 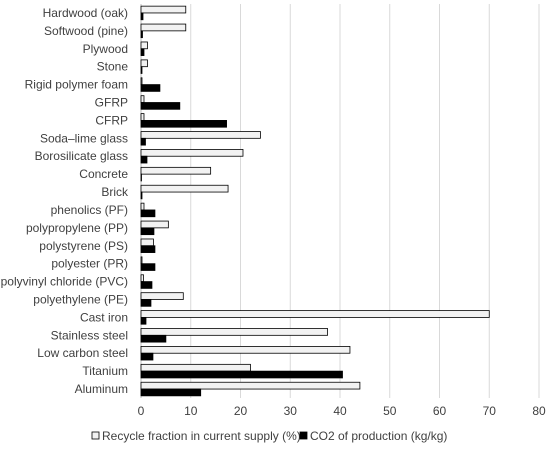 What do you see at coordinates (84, 138) in the screenshot?
I see `category-label: Soda–lime glass` at bounding box center [84, 138].